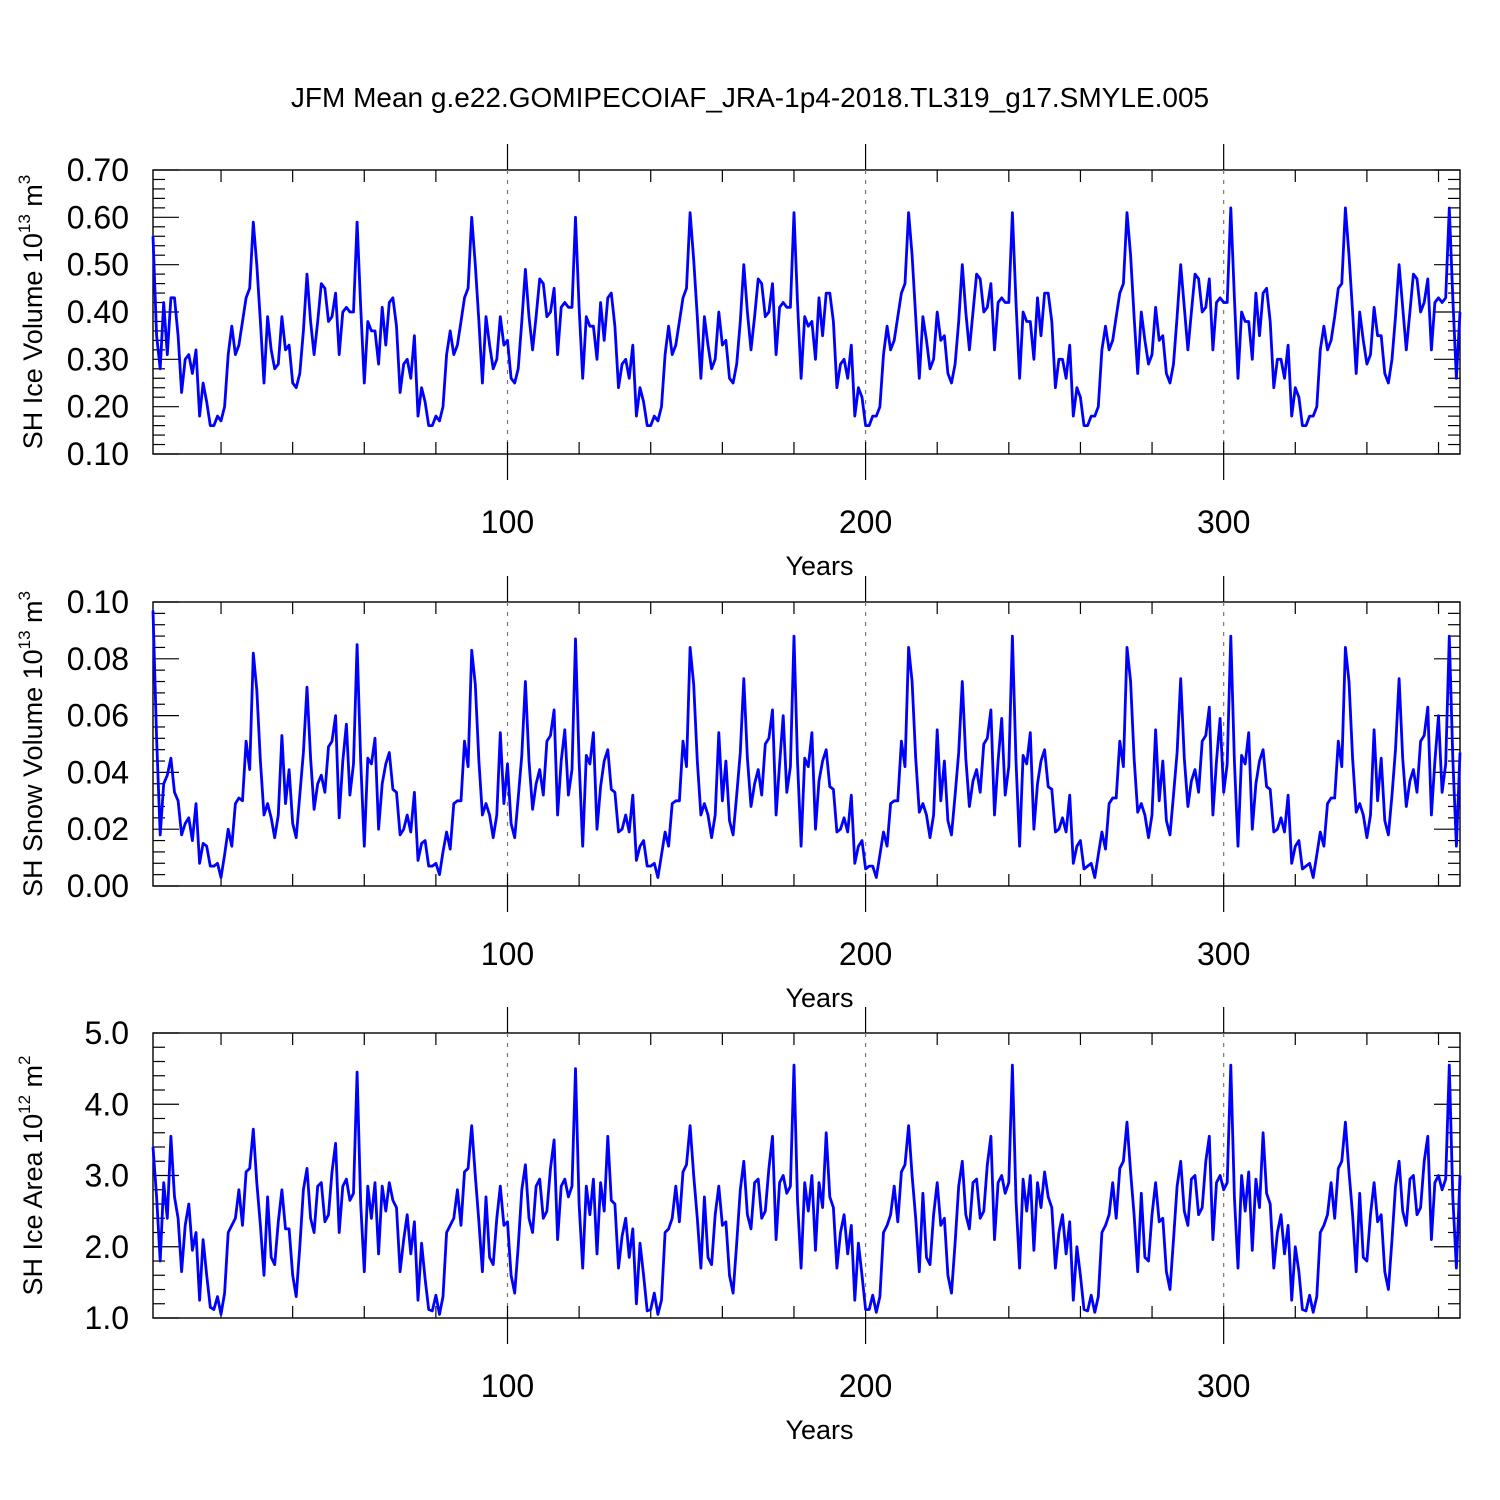 Image resolution: width=1500 pixels, height=1500 pixels. I want to click on y-tick-label: 0.04, so click(98, 772).